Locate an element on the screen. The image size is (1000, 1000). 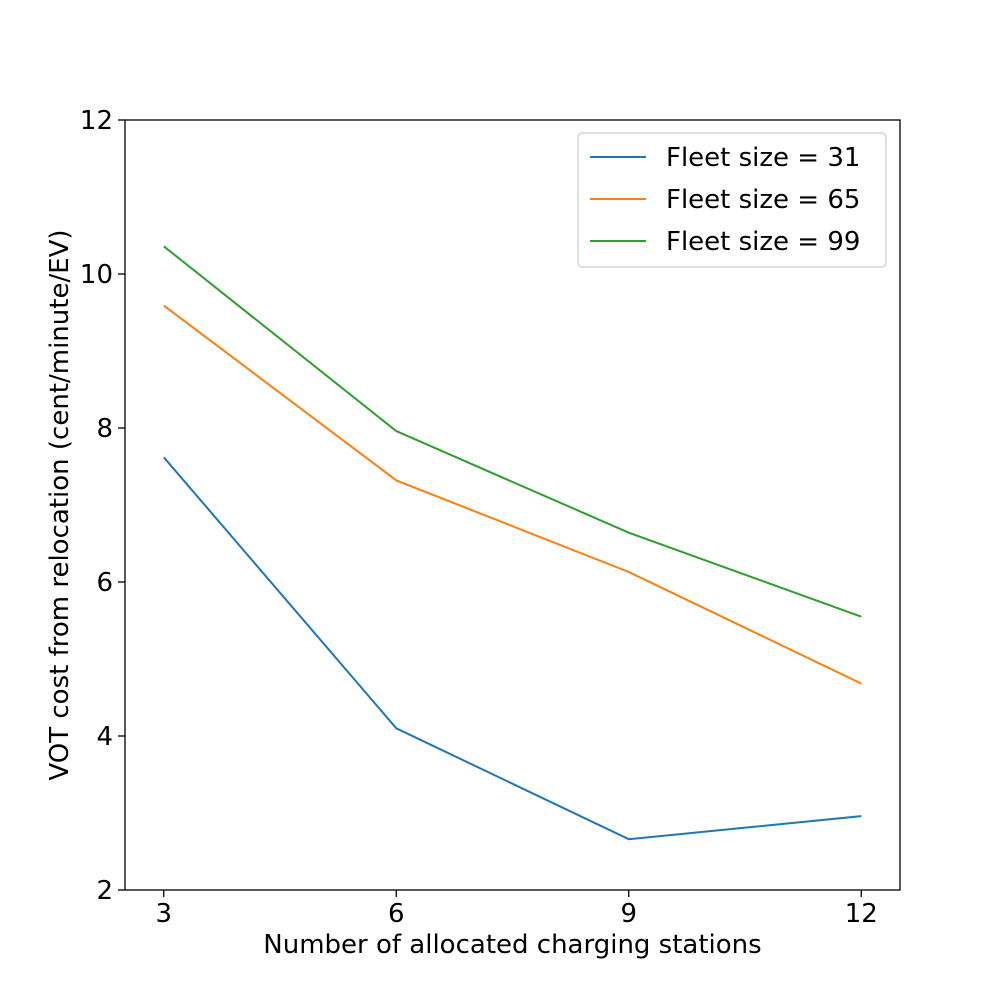
y-tick-label: 8 is located at coordinates (104, 429).